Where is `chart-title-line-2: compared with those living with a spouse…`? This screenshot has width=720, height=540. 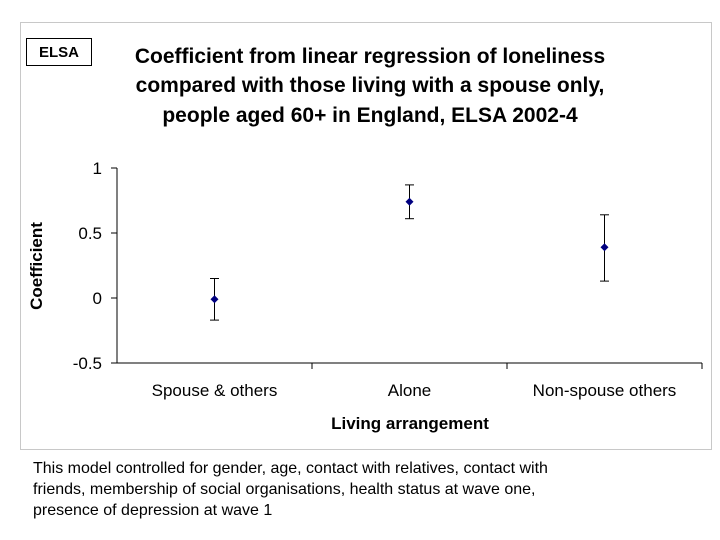
chart-title-line-2: compared with those living with a spouse… is located at coordinates (370, 85).